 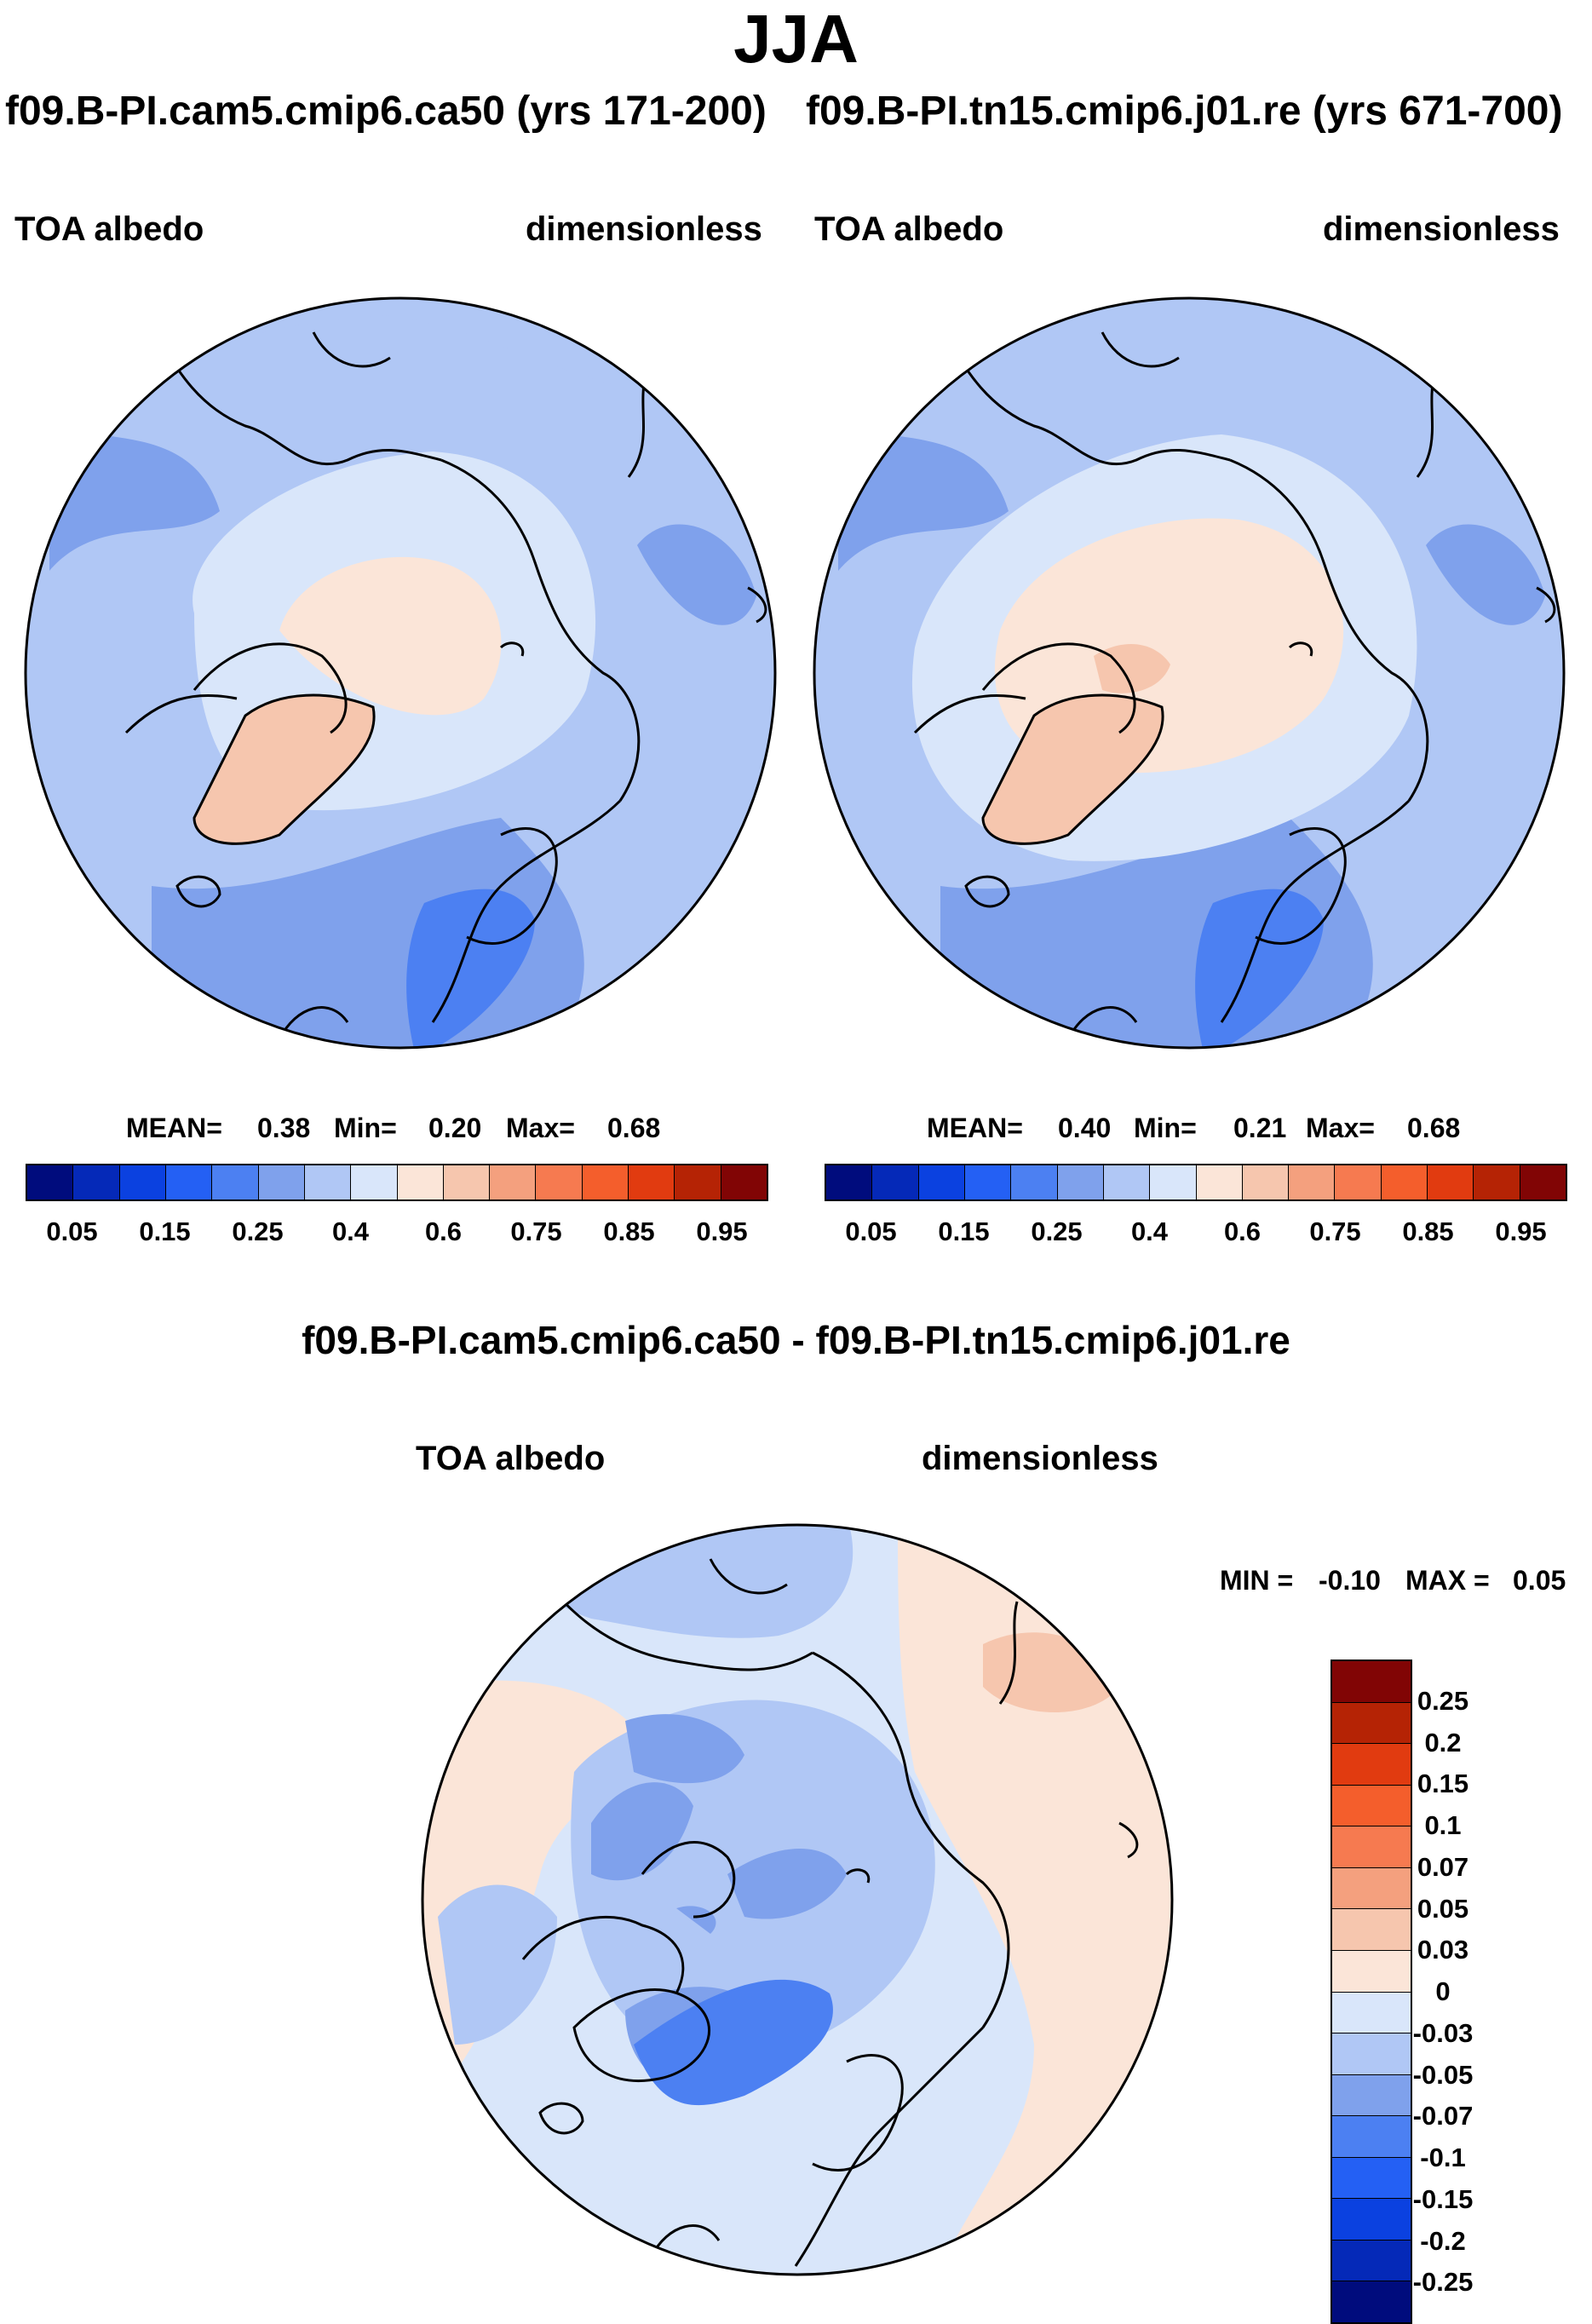 I want to click on diff-colorbar-tick-label: 0.07, so click(x=1443, y=1866).